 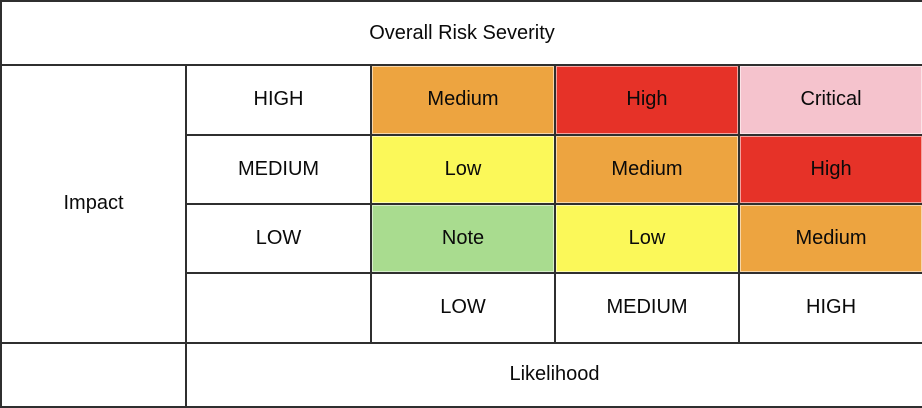 I want to click on impact-axis-label: Impact, so click(x=93, y=204).